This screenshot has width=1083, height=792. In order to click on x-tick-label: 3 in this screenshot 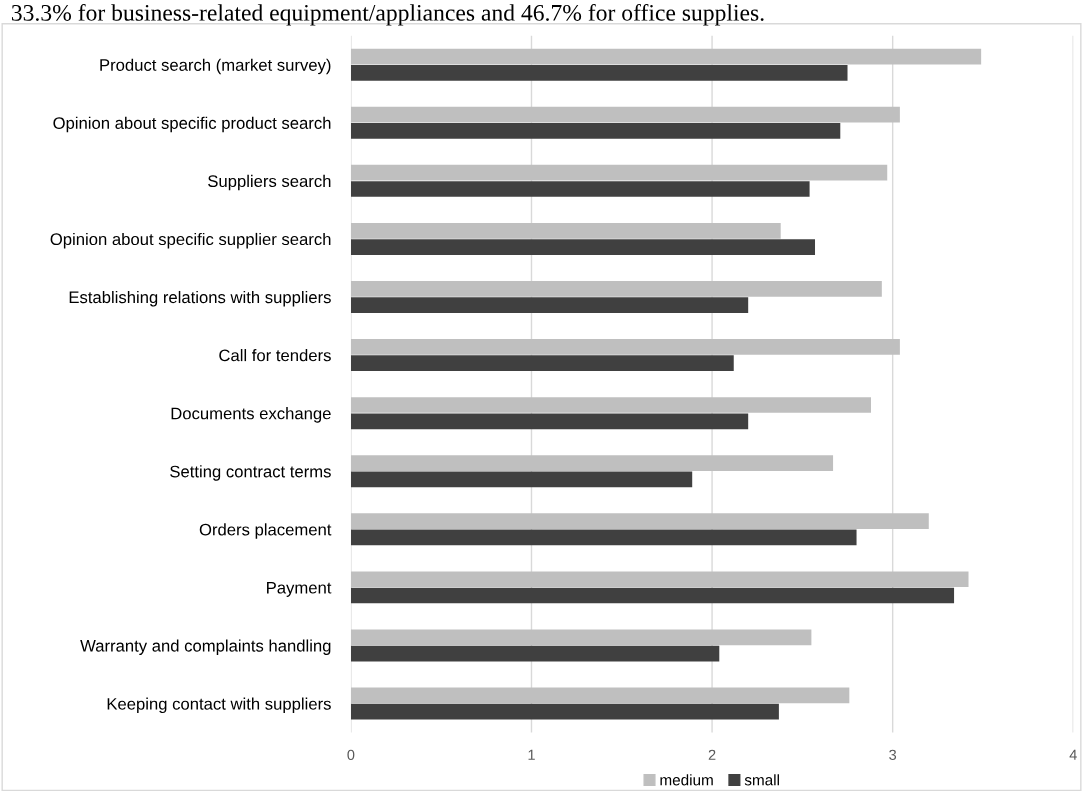, I will do `click(893, 754)`.